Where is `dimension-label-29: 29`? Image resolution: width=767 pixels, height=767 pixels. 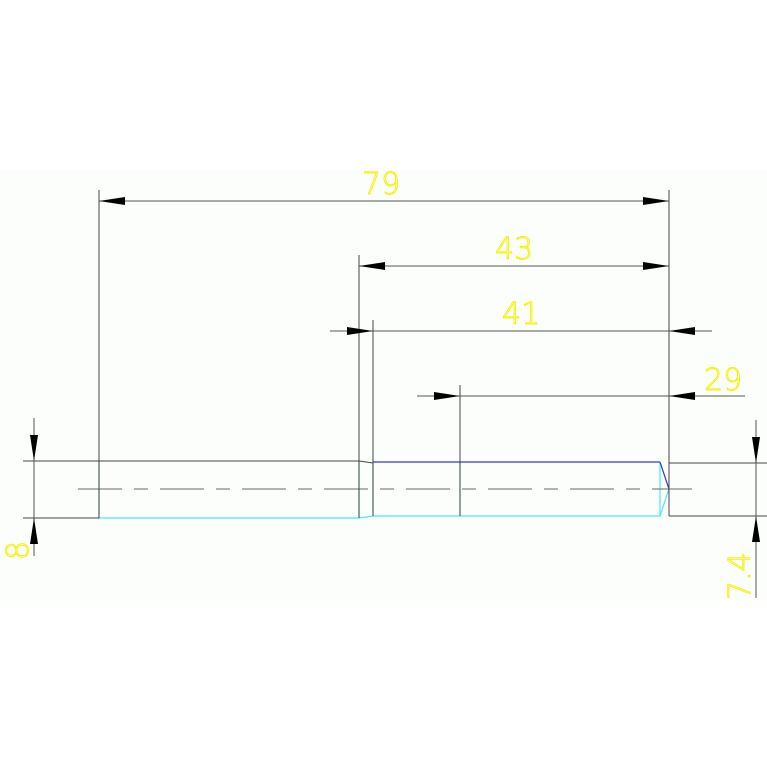 dimension-label-29: 29 is located at coordinates (723, 380).